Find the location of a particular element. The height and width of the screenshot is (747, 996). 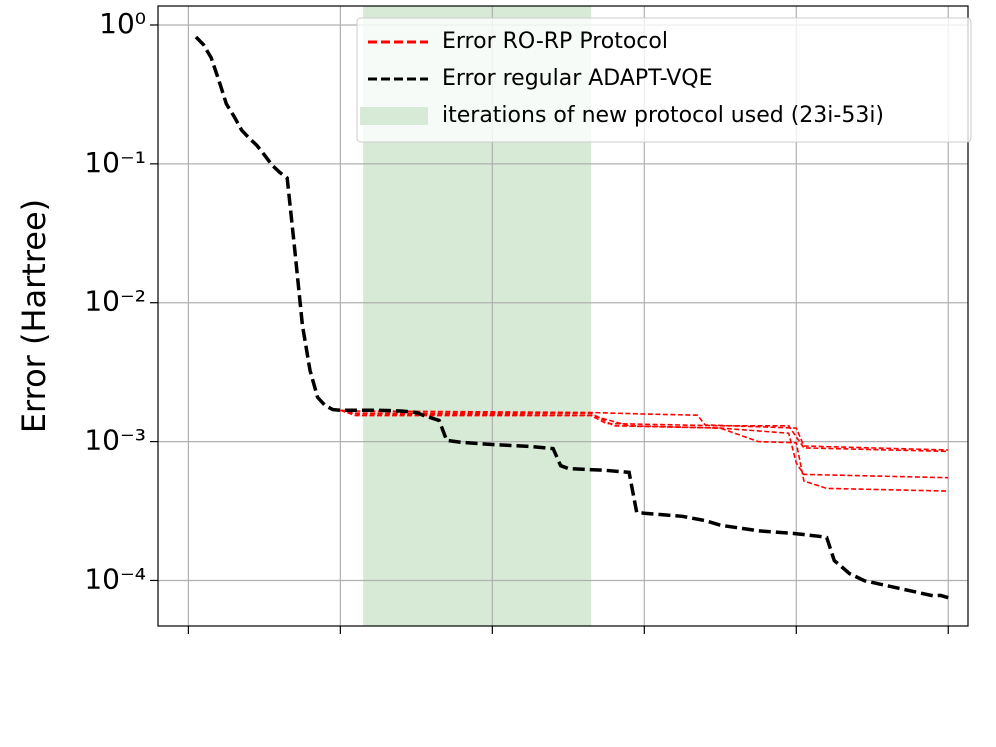

legend-label: Error regular ADAPT-VQE is located at coordinates (577, 78).